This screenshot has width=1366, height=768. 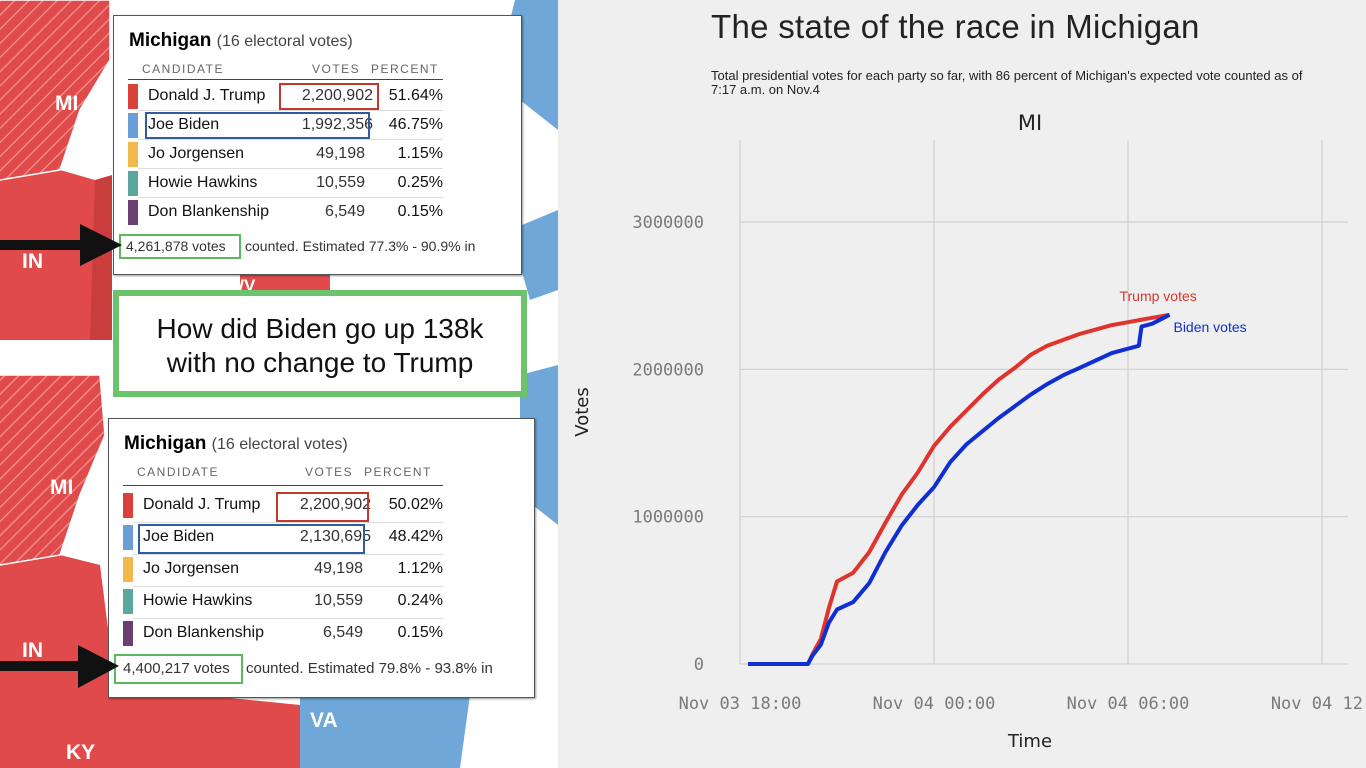 What do you see at coordinates (176, 246) in the screenshot?
I see `total-votes: 4,261,878 votes` at bounding box center [176, 246].